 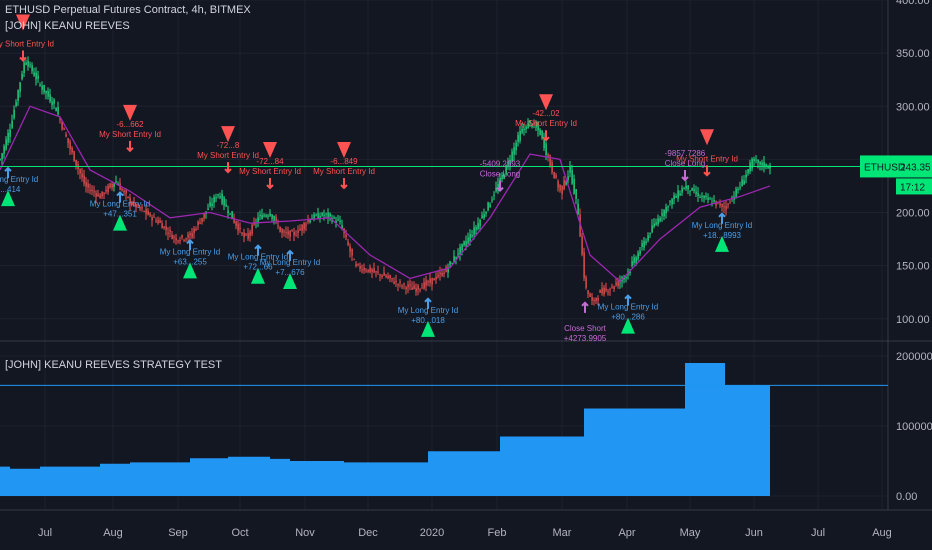 What do you see at coordinates (344, 161) in the screenshot?
I see `short-profit-label: -6...849` at bounding box center [344, 161].